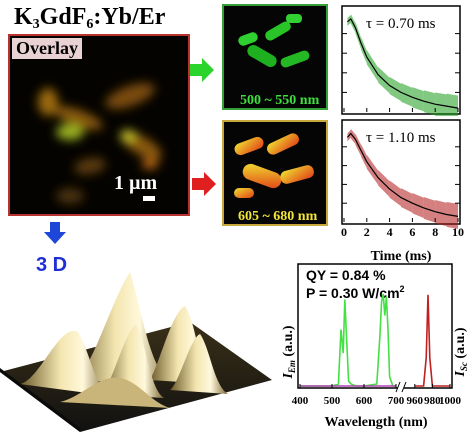  Describe the element at coordinates (432, 401) in the screenshot. I see `x-tick-label: 980` at that location.